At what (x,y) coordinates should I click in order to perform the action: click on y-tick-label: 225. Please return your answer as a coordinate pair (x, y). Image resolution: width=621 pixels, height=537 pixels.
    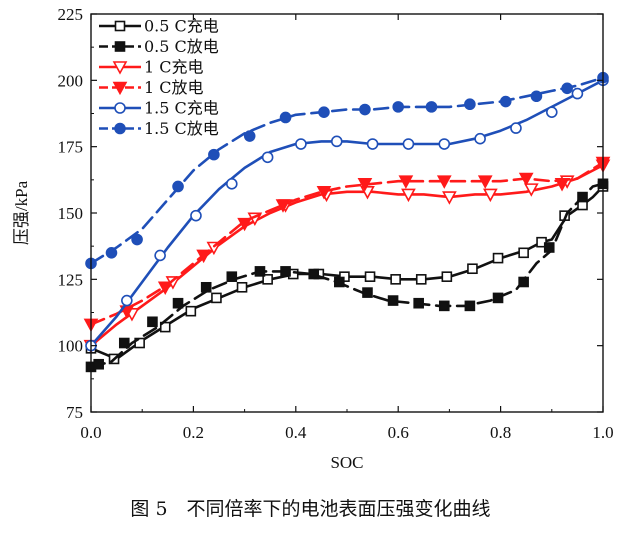
    Looking at the image, I should click on (71, 14).